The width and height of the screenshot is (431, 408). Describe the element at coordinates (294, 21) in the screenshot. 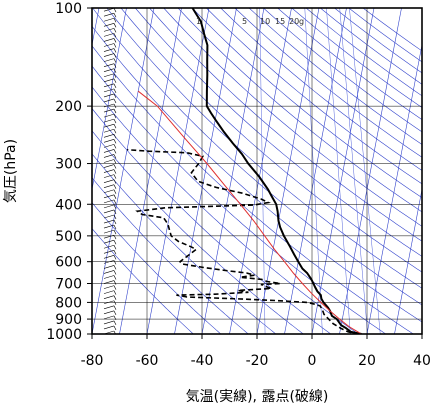

I see `mixing-ratio-label: 20` at that location.